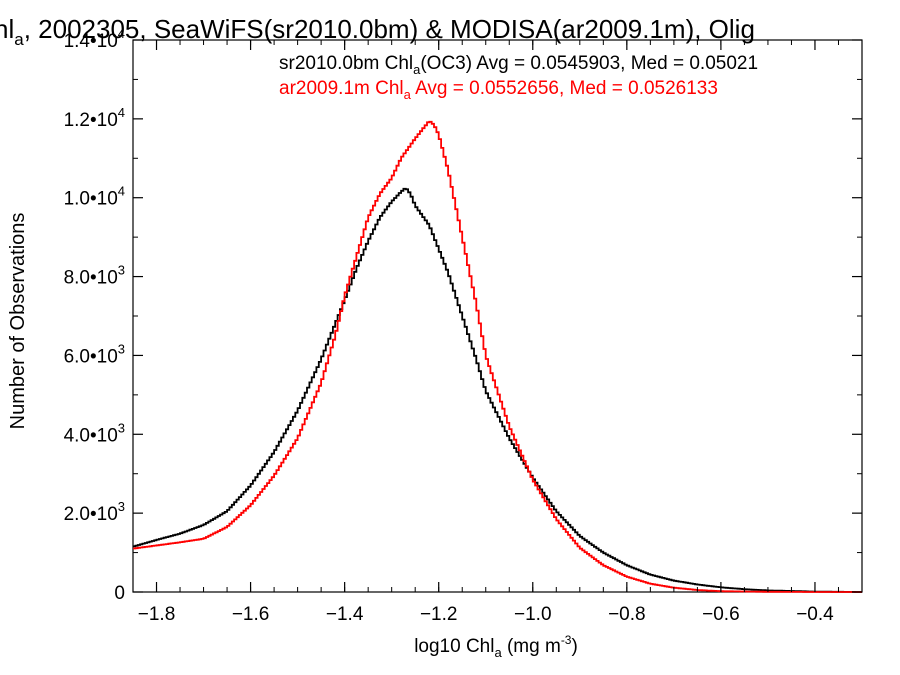 The width and height of the screenshot is (900, 675). Describe the element at coordinates (721, 614) in the screenshot. I see `x-tick-label: −0.6` at that location.